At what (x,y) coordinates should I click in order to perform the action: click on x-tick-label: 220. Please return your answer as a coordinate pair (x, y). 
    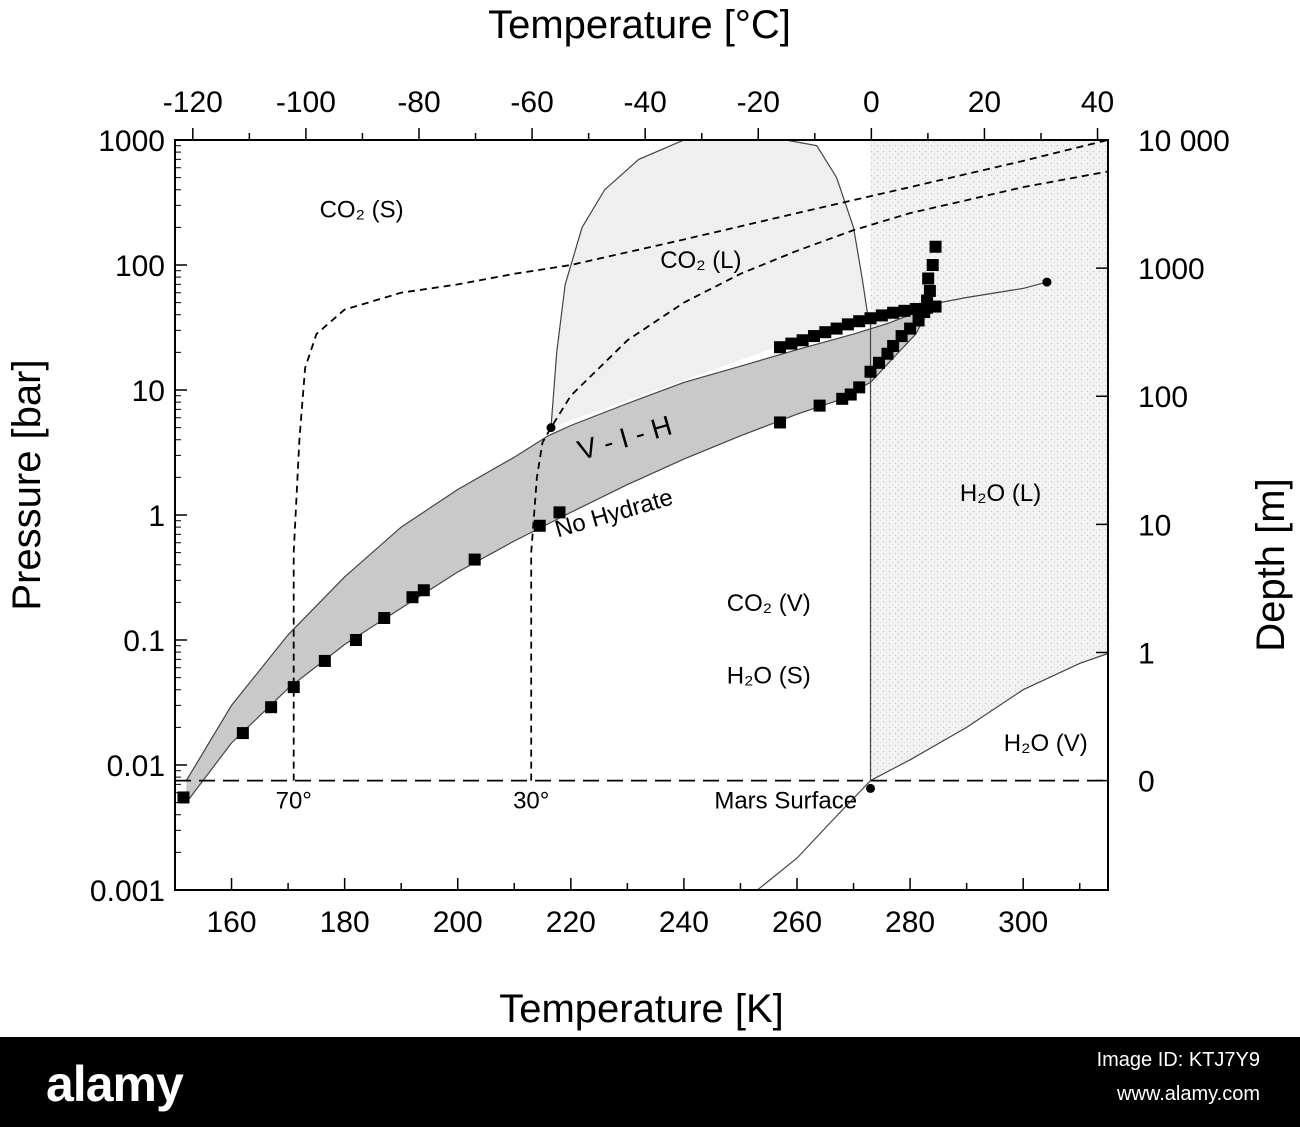
    Looking at the image, I should click on (571, 922).